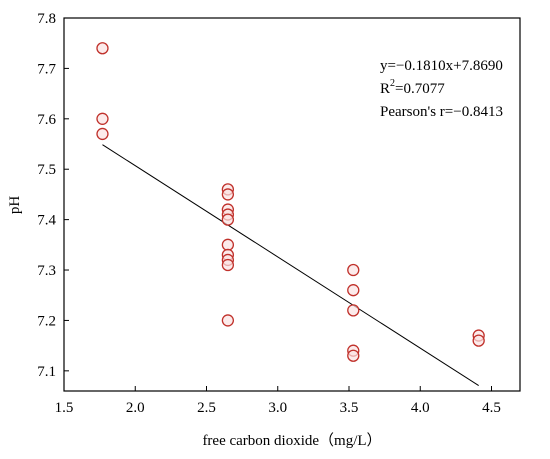  What do you see at coordinates (64, 408) in the screenshot?
I see `x-tick-label: 1.5` at bounding box center [64, 408].